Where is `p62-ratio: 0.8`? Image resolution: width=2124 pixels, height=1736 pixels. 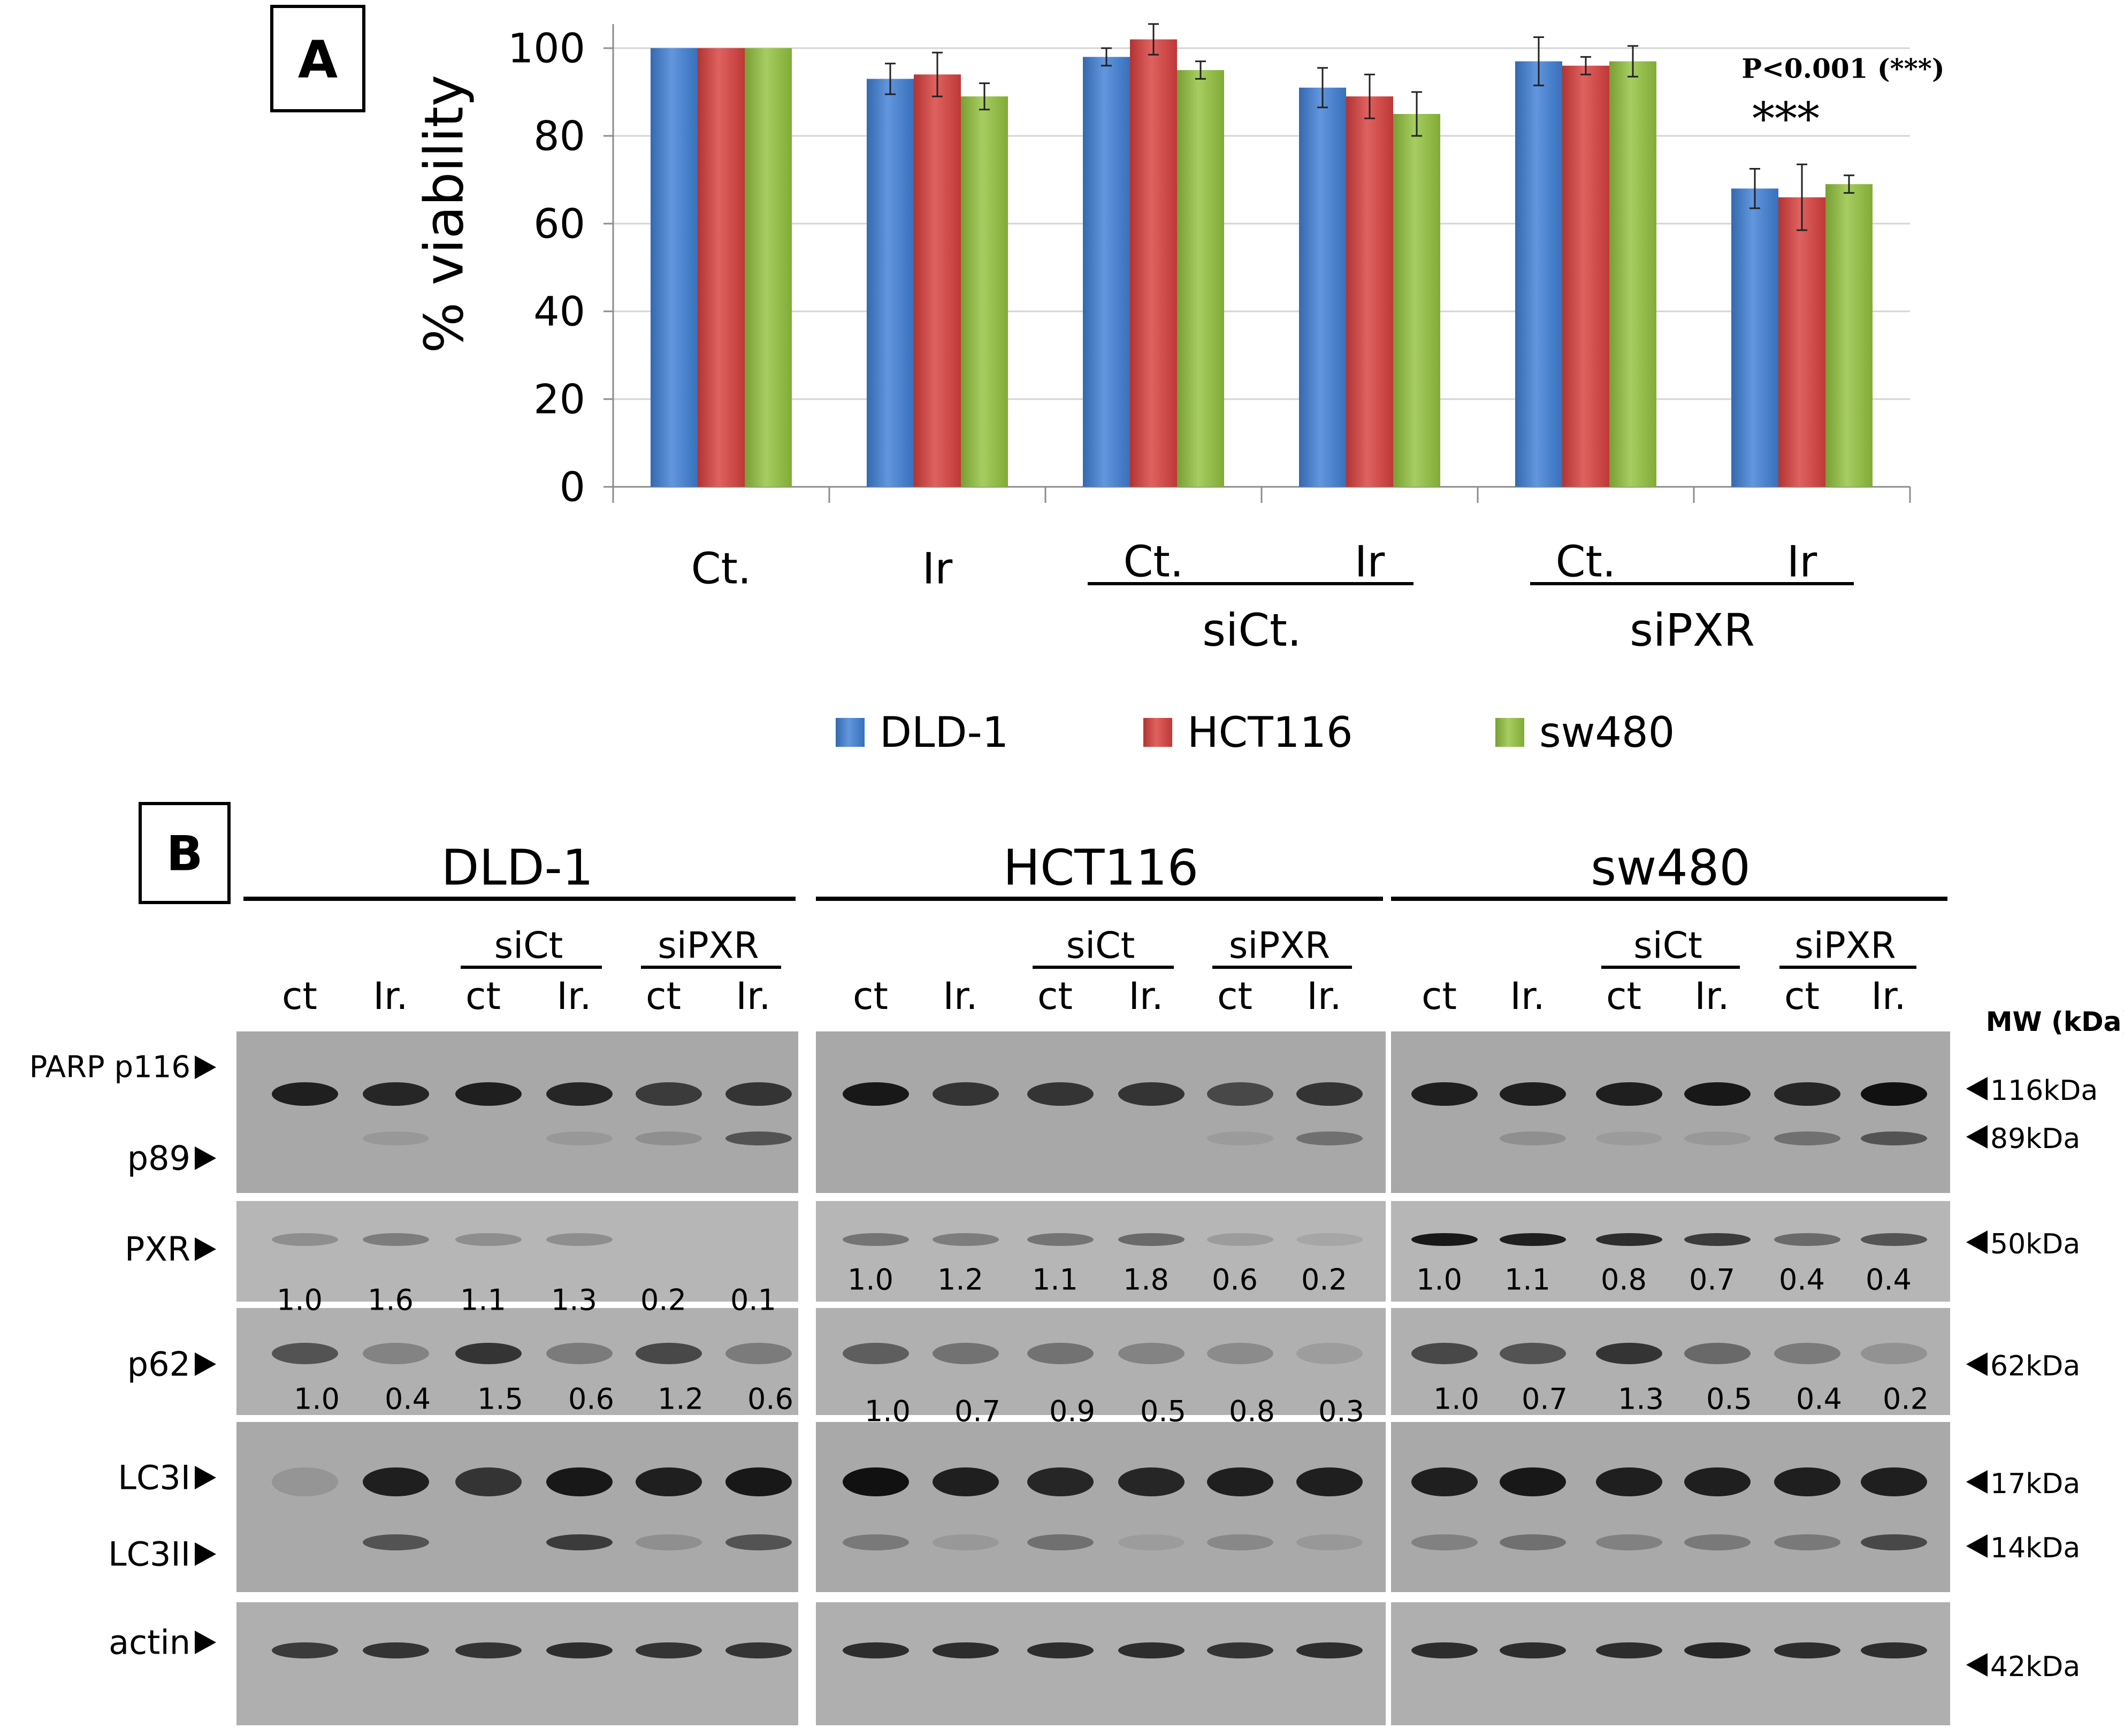
p62-ratio: 0.8 is located at coordinates (1252, 1411).